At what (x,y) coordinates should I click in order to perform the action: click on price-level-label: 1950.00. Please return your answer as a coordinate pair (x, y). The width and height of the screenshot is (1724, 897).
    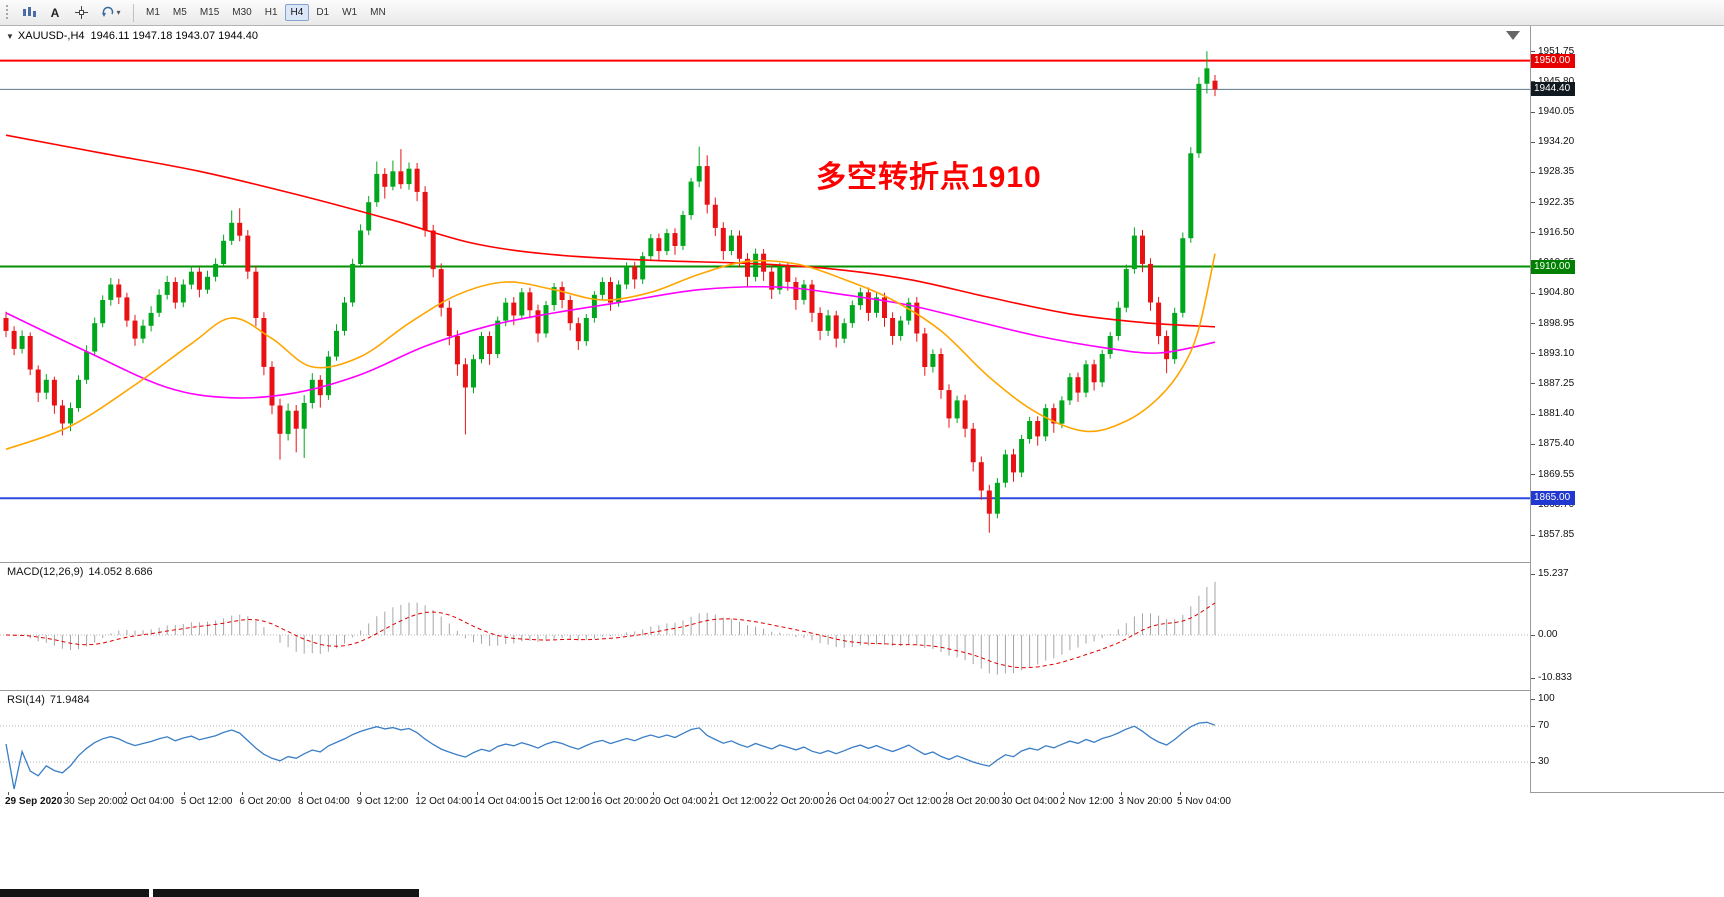
    Looking at the image, I should click on (1553, 60).